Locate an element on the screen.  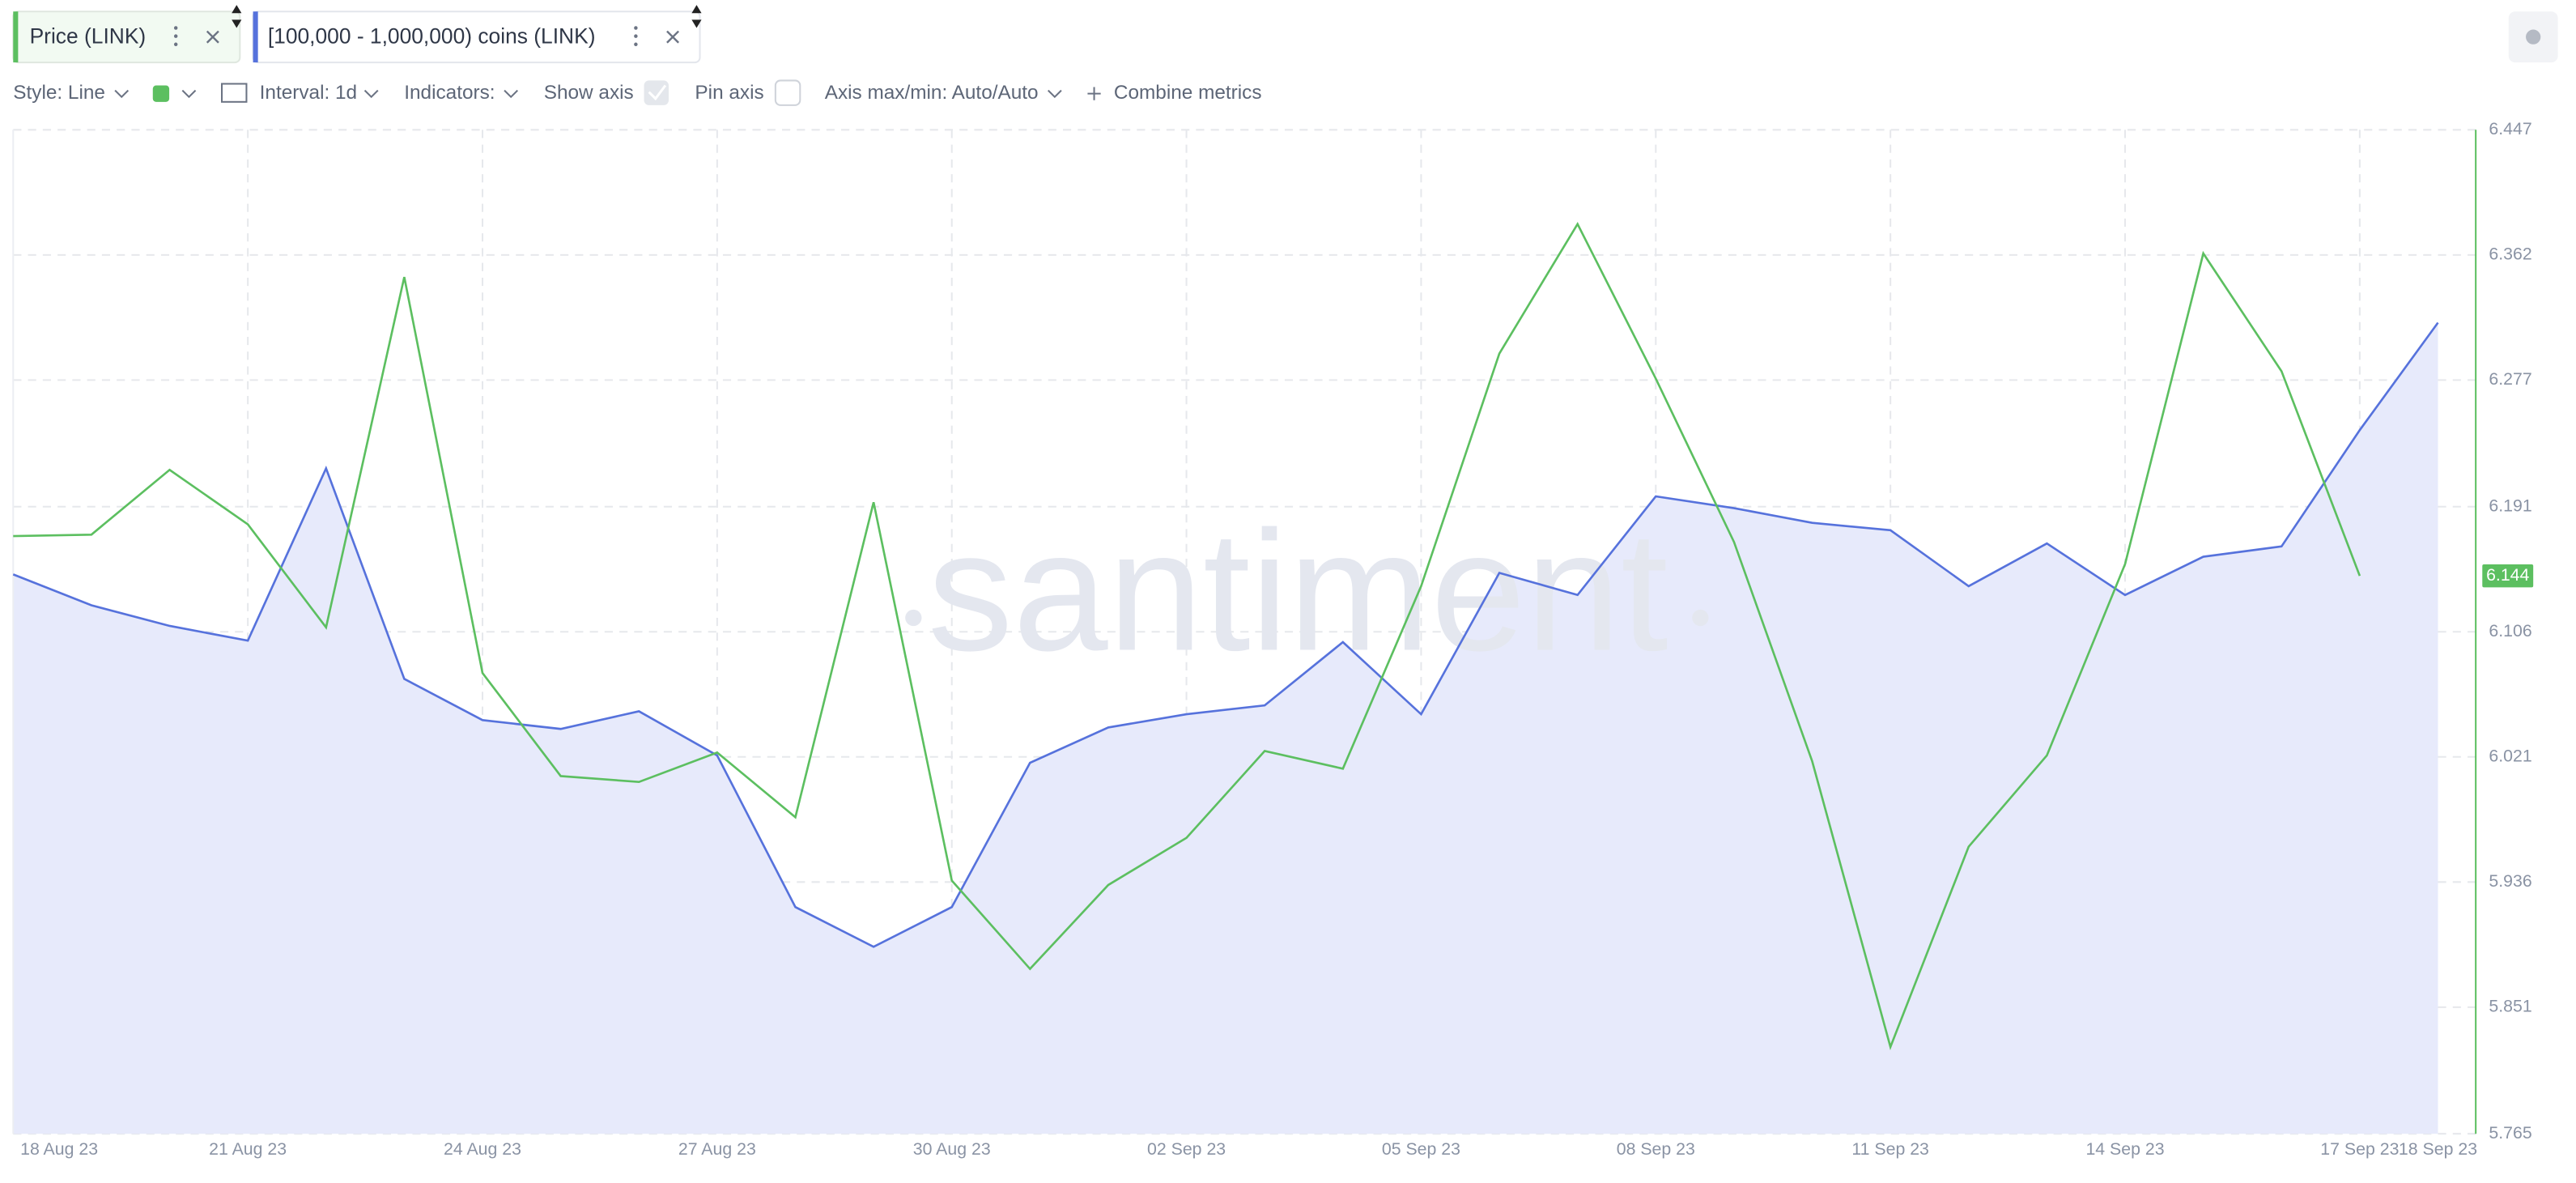
value-label: 6.144 is located at coordinates (2508, 575).